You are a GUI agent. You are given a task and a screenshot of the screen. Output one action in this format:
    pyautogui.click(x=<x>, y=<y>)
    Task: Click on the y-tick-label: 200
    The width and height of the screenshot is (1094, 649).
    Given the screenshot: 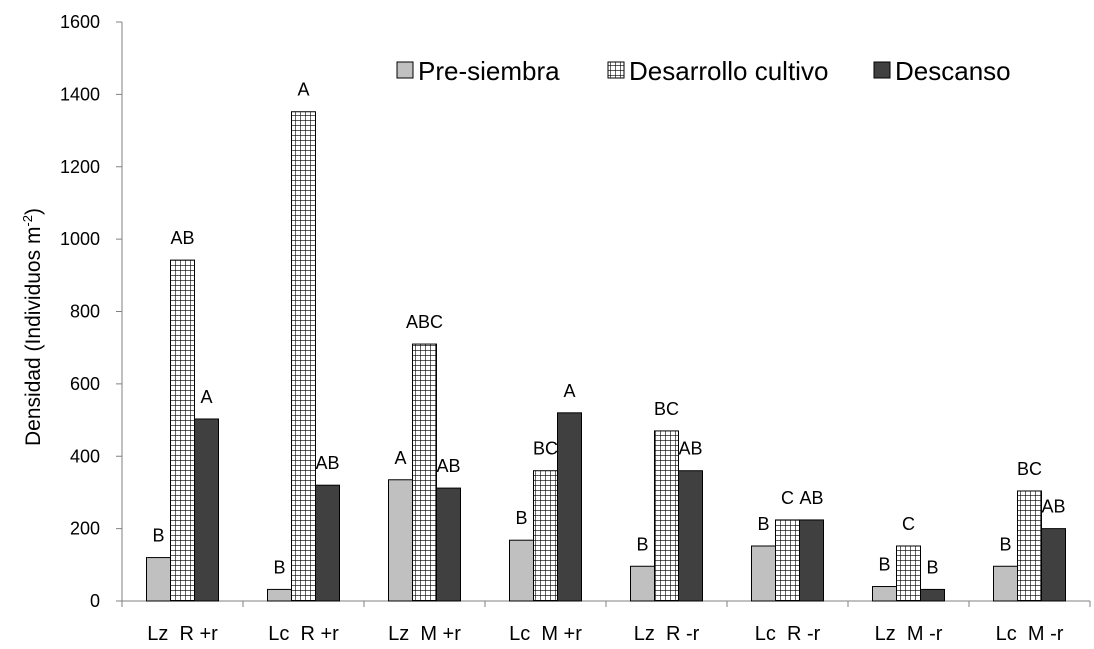 What is the action you would take?
    pyautogui.click(x=85, y=529)
    